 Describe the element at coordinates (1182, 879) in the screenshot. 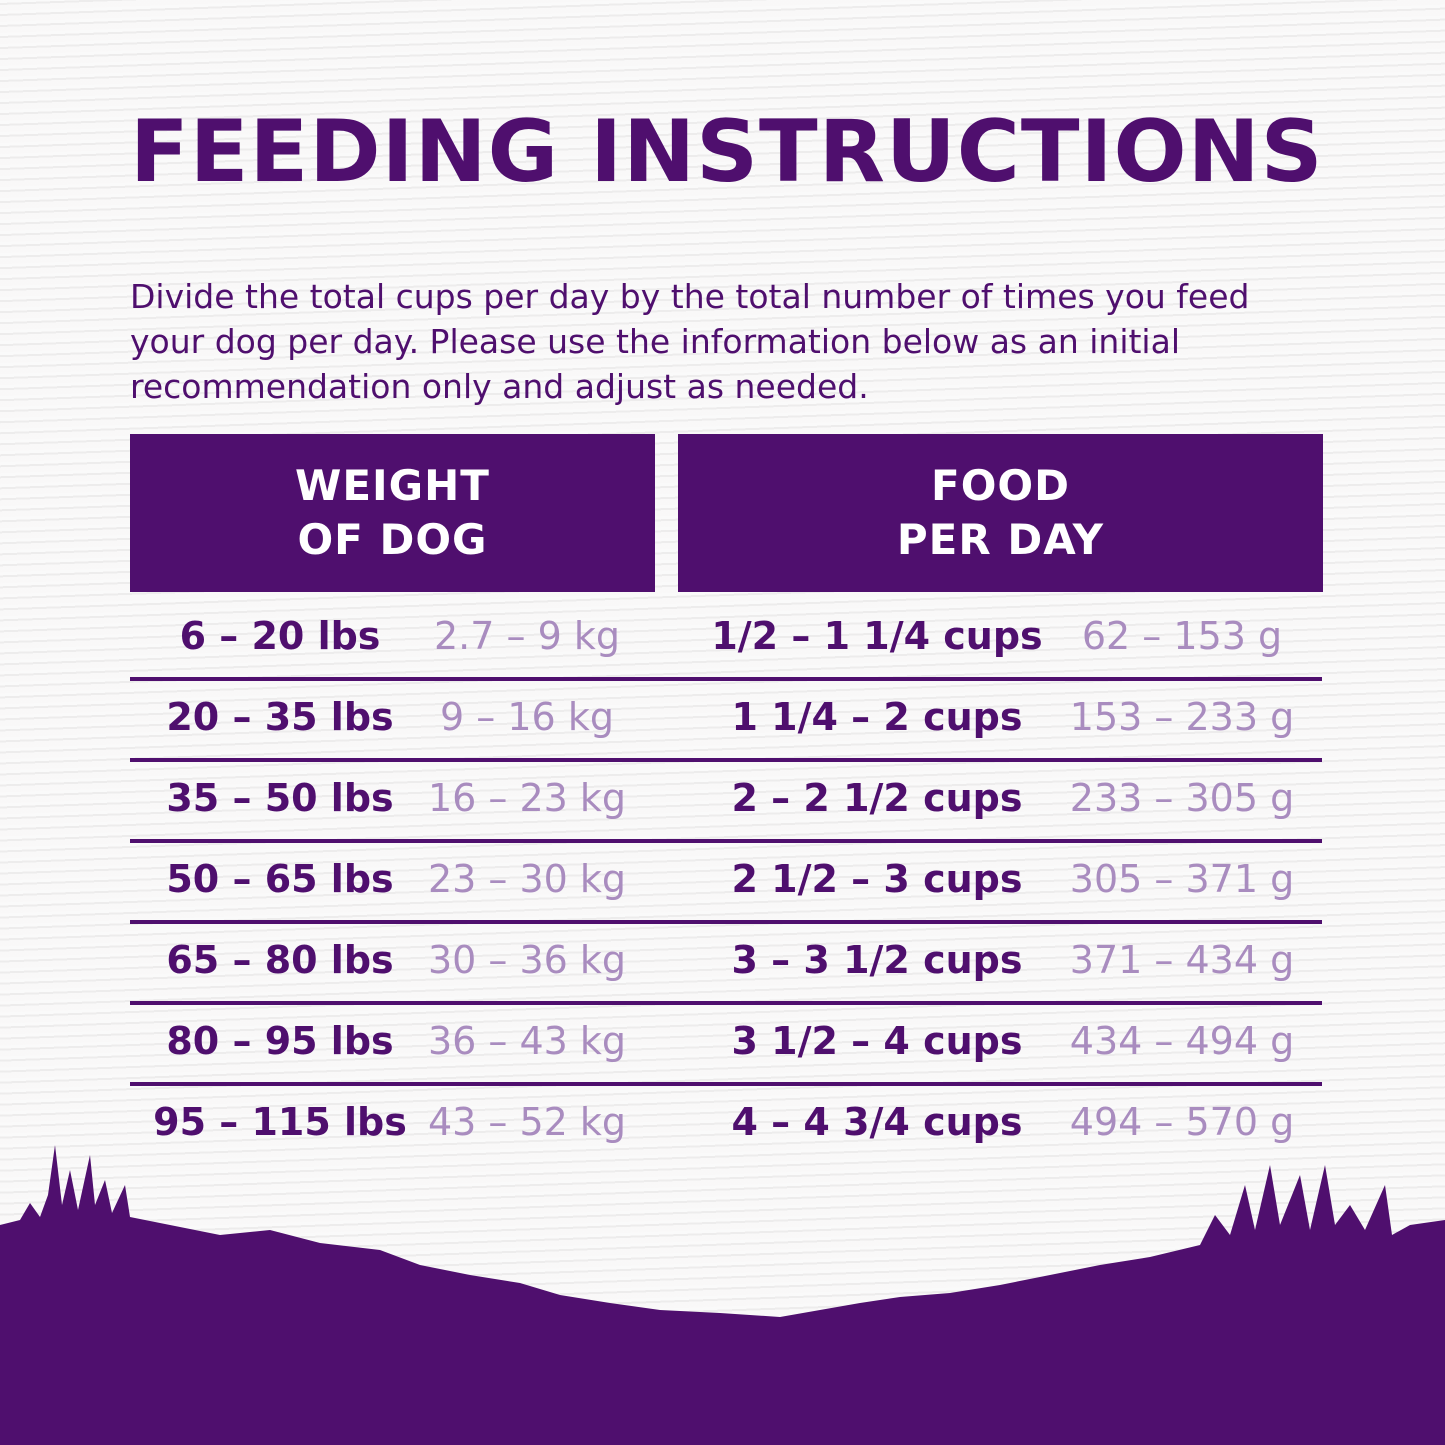

I see `cell-grams: 305 – 371 g` at that location.